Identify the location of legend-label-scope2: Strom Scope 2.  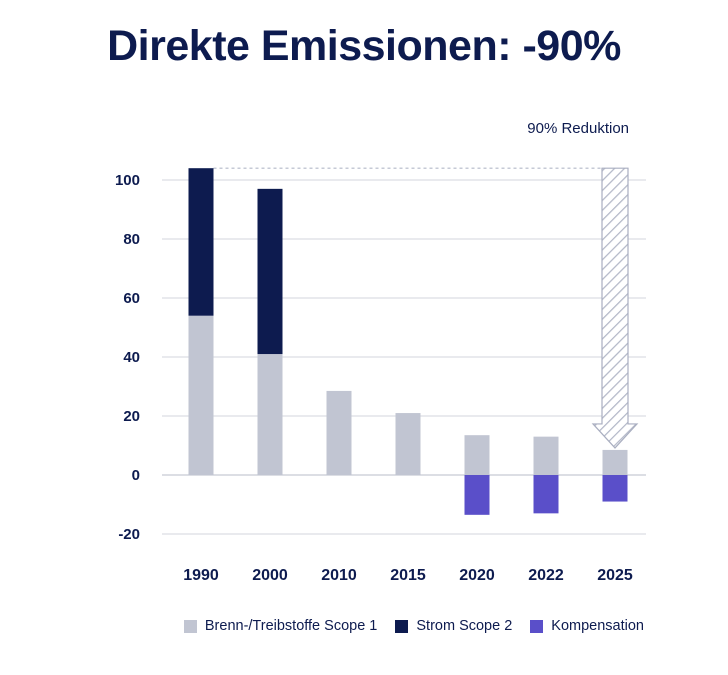
(464, 626).